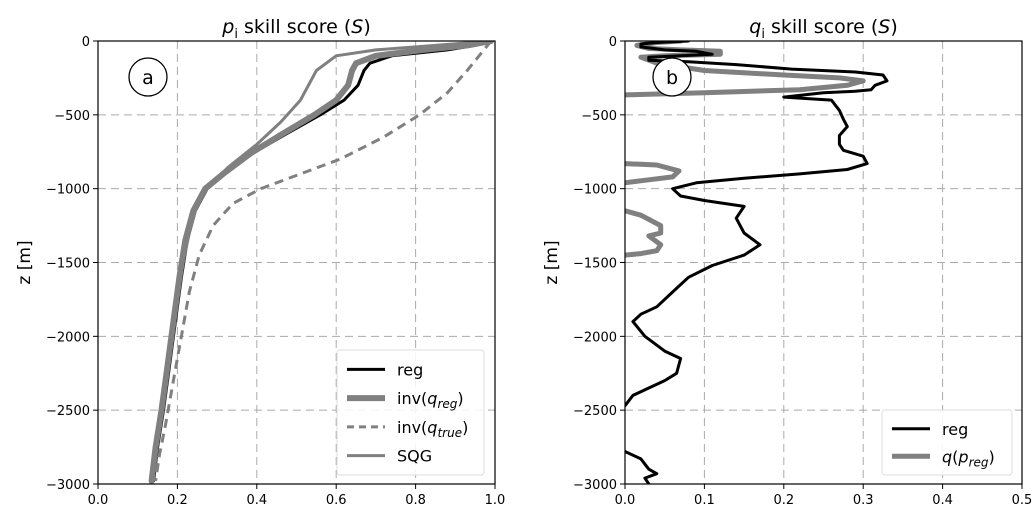 The image size is (1033, 511). Describe the element at coordinates (947, 442) in the screenshot. I see `legend: reg q(preg)` at that location.